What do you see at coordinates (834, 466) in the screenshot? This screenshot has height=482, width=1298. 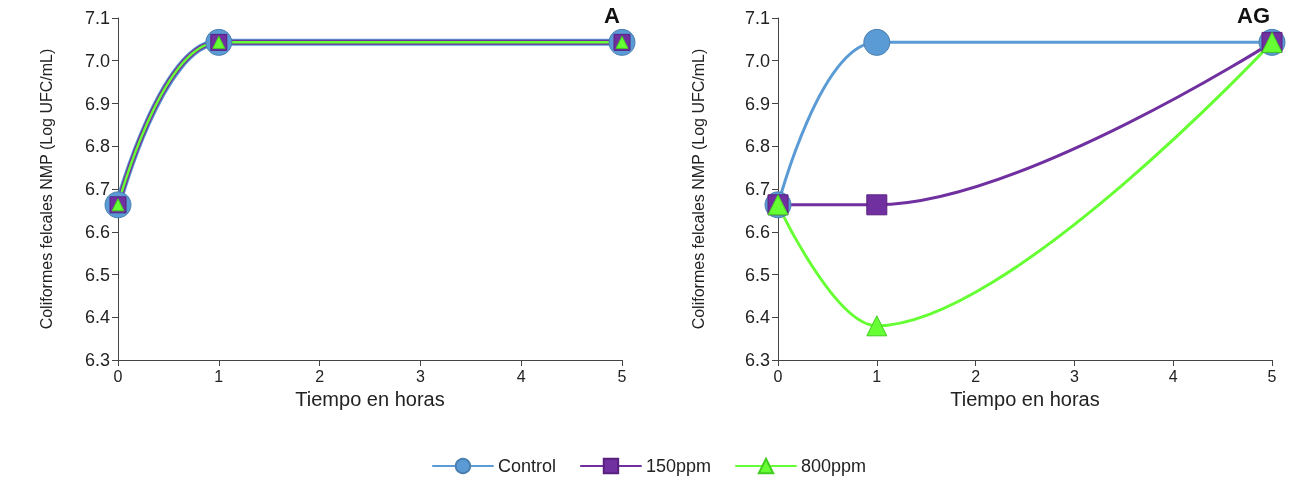 I see `legend-label: 800ppm` at bounding box center [834, 466].